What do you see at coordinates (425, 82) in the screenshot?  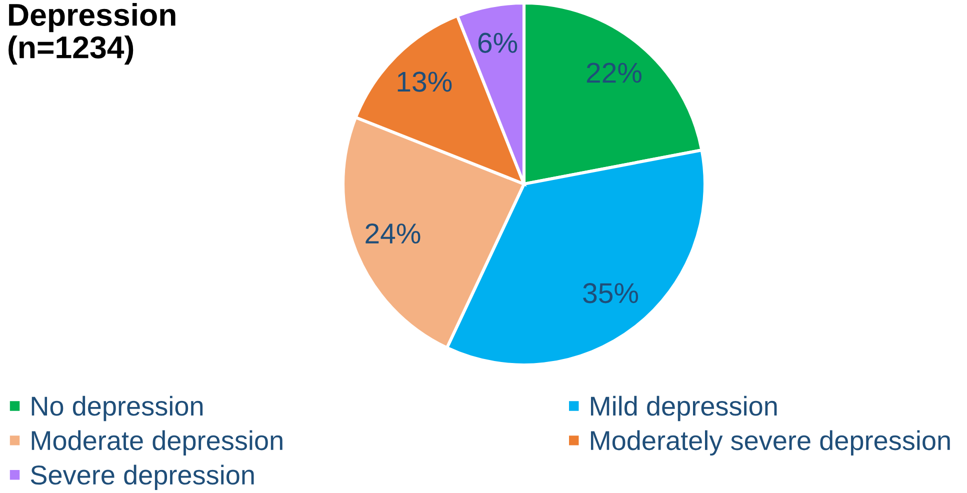 I see `data-label: 13%` at bounding box center [425, 82].